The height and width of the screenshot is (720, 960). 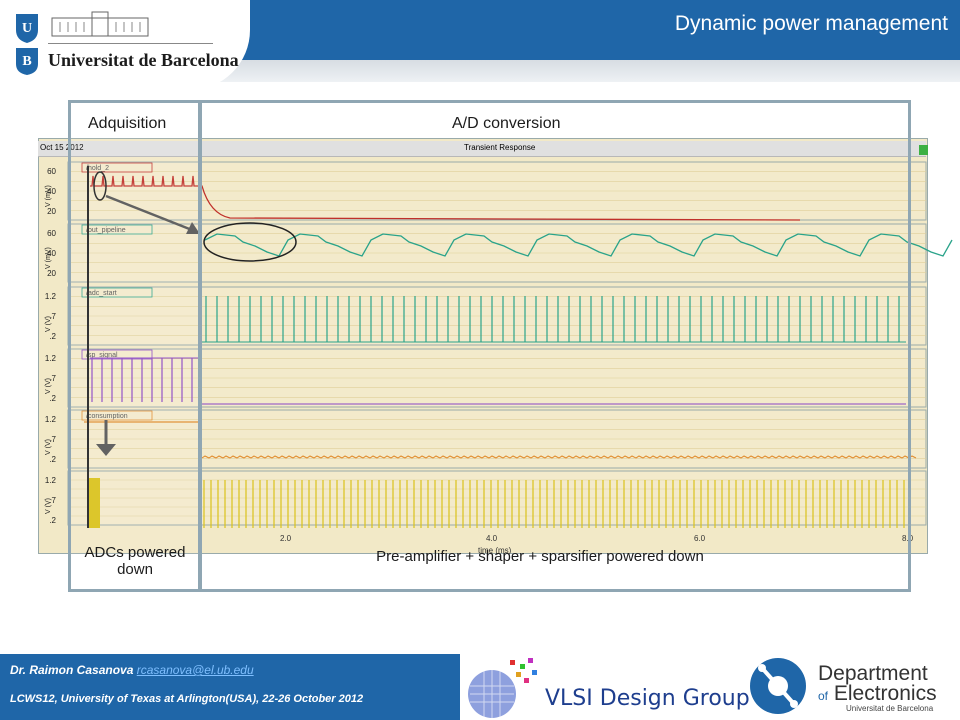 What do you see at coordinates (193, 228) in the screenshot?
I see `arrow-head` at bounding box center [193, 228].